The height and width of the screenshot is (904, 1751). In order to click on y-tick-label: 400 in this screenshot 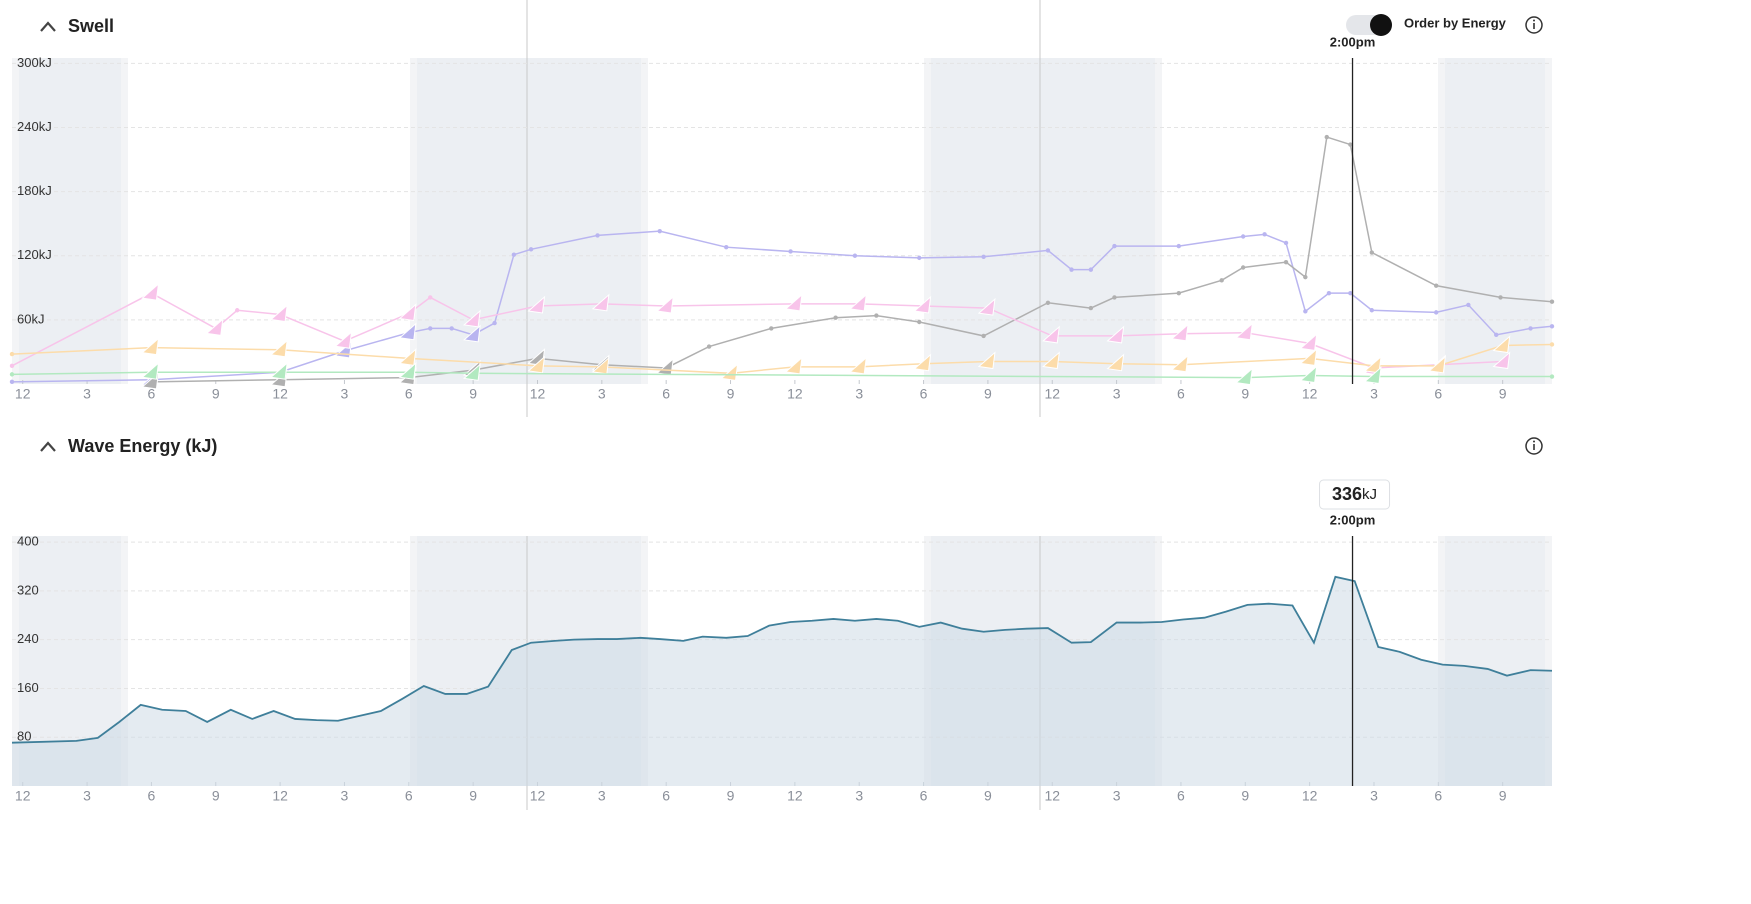, I will do `click(28, 541)`.